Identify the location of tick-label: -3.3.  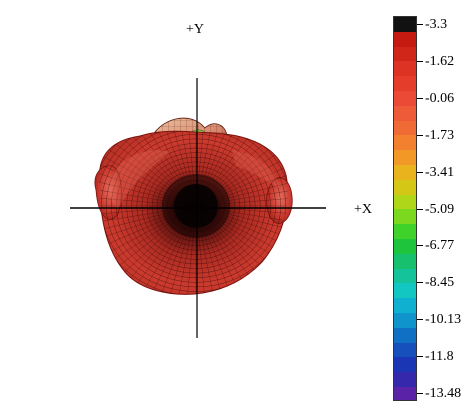
(436, 24).